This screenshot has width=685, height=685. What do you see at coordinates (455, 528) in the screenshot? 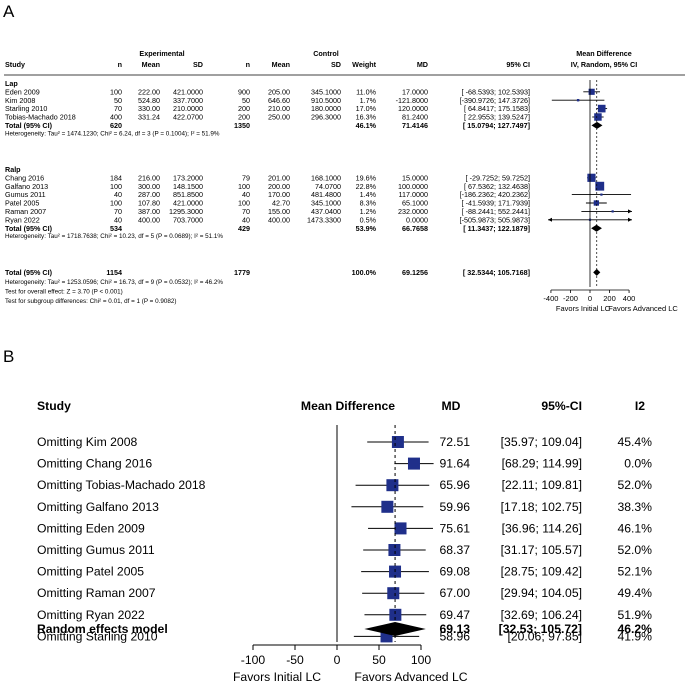
I see `sensitivity-md: 75.61` at bounding box center [455, 528].